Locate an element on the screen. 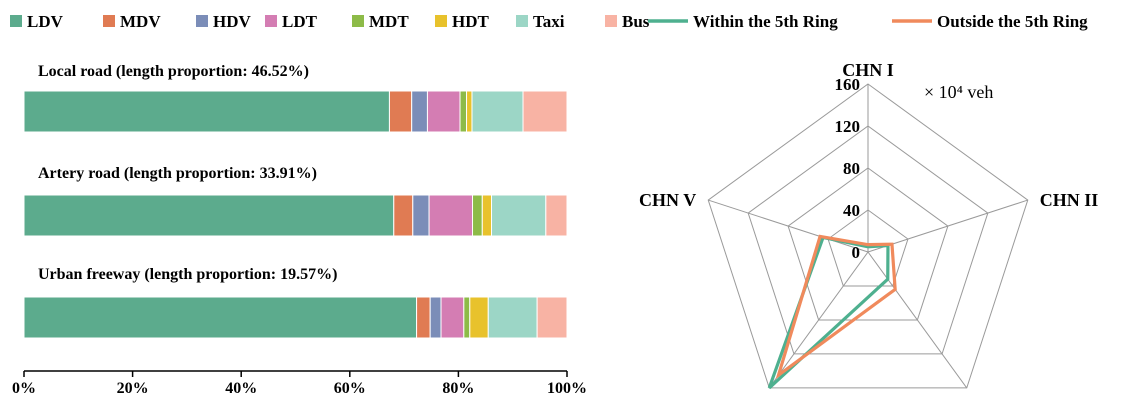 This screenshot has width=1123, height=398. bar-title-0: Local road (length proportion: 46.52%) is located at coordinates (173, 71).